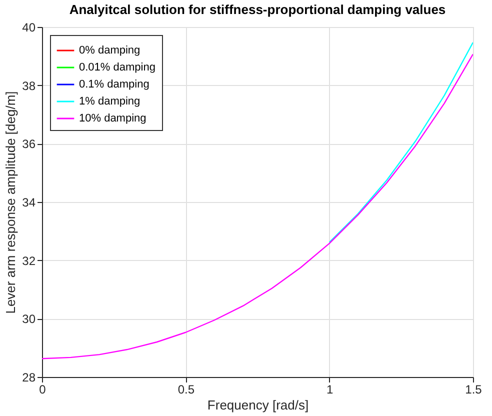  I want to click on line-series, so click(400, 142).